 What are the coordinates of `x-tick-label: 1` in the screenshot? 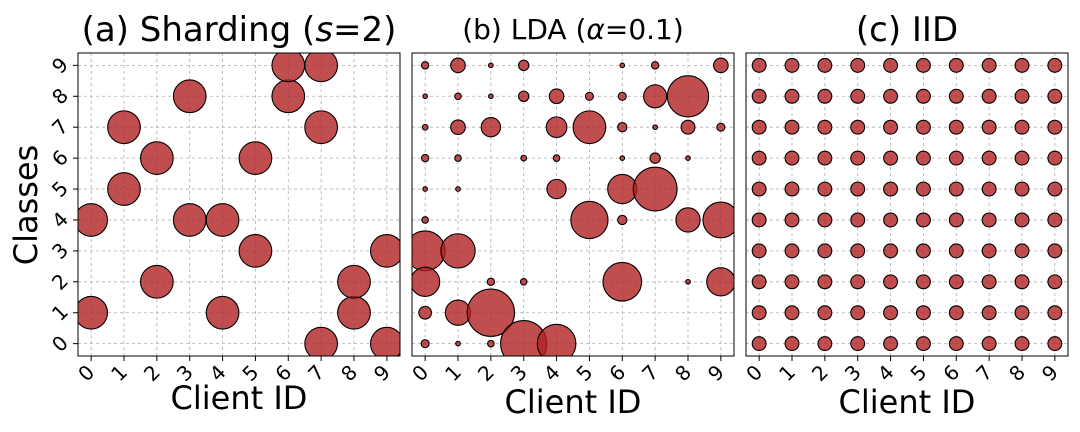 It's located at (787, 373).